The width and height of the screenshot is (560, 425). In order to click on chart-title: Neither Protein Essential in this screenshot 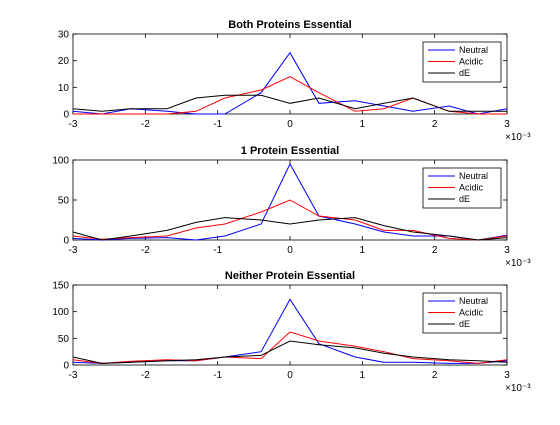, I will do `click(290, 276)`.